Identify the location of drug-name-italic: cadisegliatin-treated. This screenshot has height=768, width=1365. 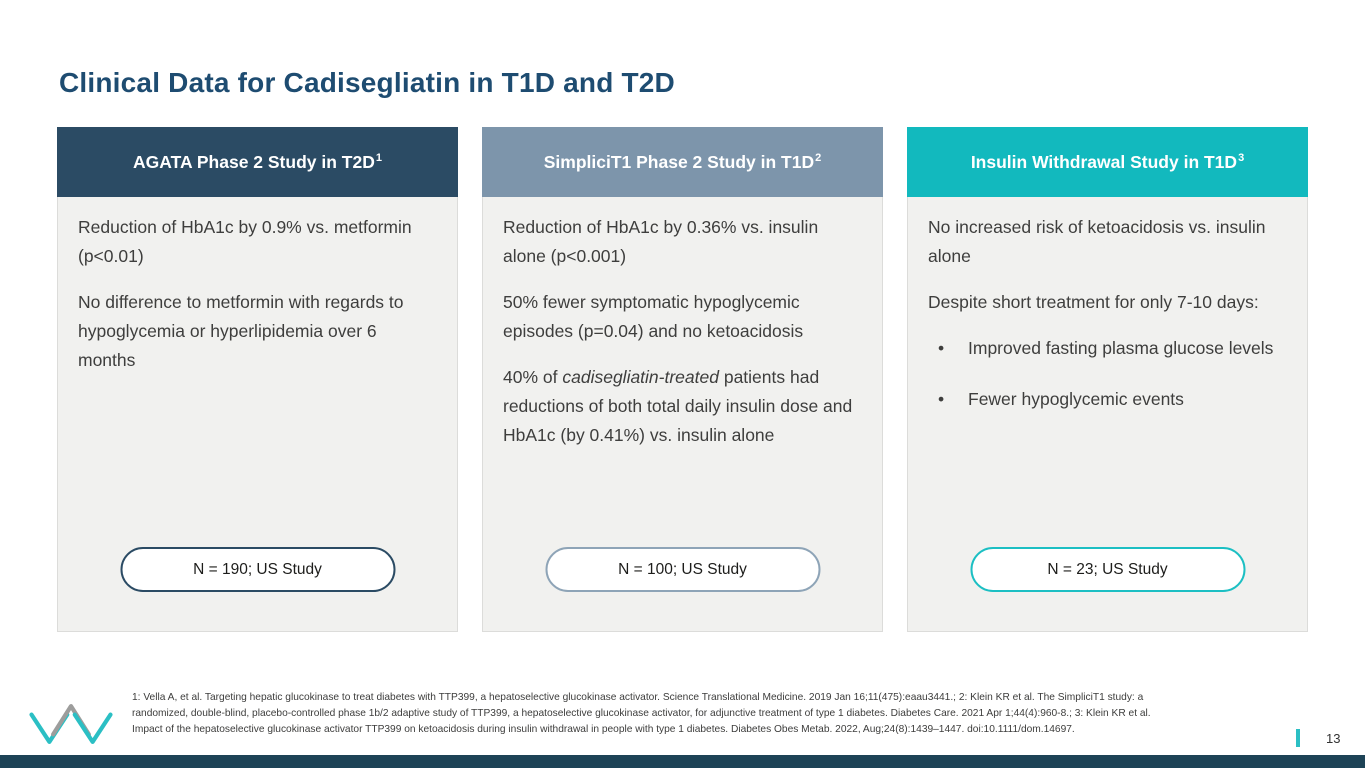
(640, 377).